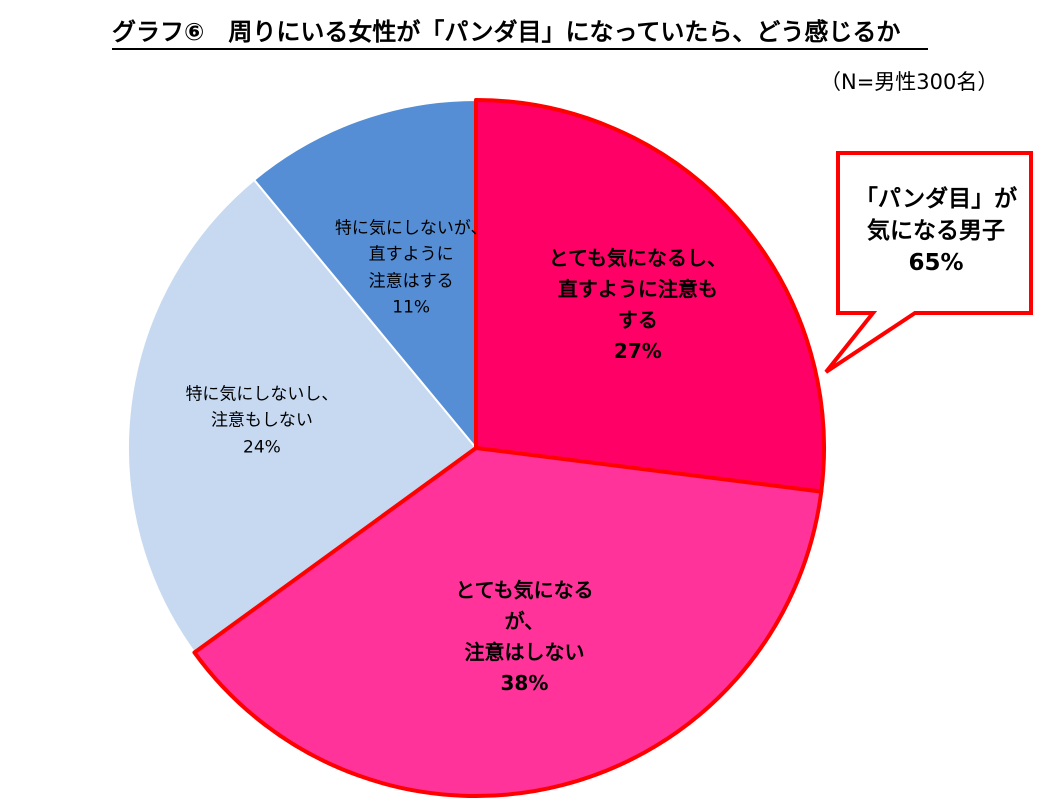  I want to click on callout-line-2: 気になる男子, so click(936, 231).